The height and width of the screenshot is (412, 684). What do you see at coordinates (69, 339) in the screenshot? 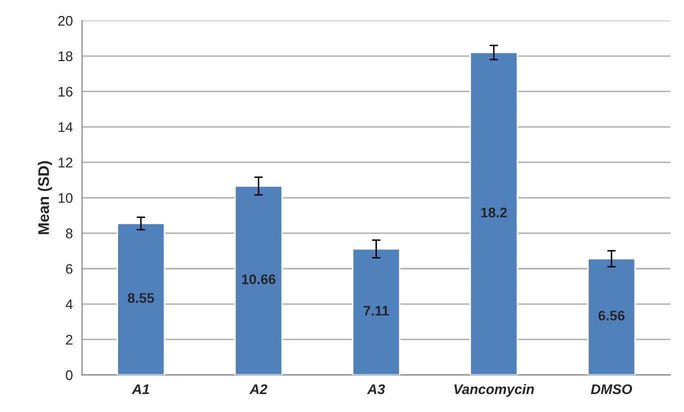
I see `y-tick-label: 2` at bounding box center [69, 339].